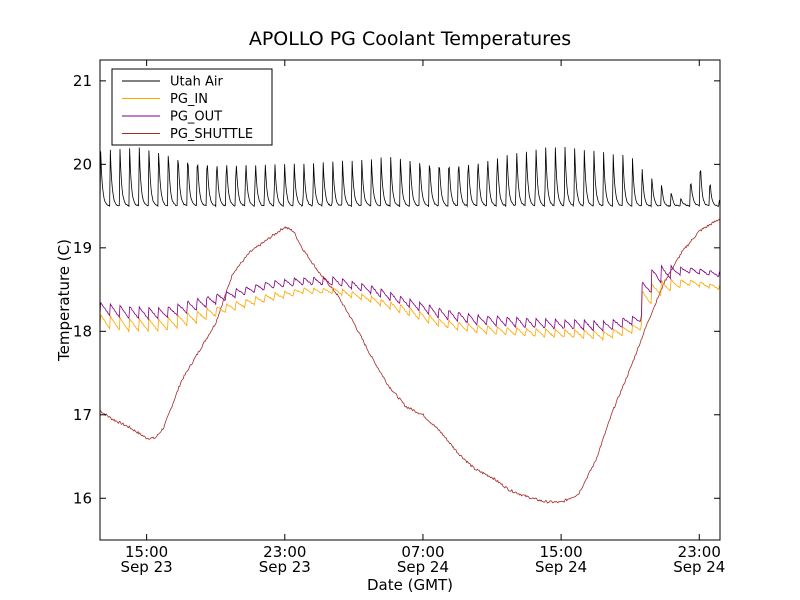 The image size is (800, 600). I want to click on legend: Utah Air PG_IN PG_OUT PG_SHUTTLE, so click(192, 107).